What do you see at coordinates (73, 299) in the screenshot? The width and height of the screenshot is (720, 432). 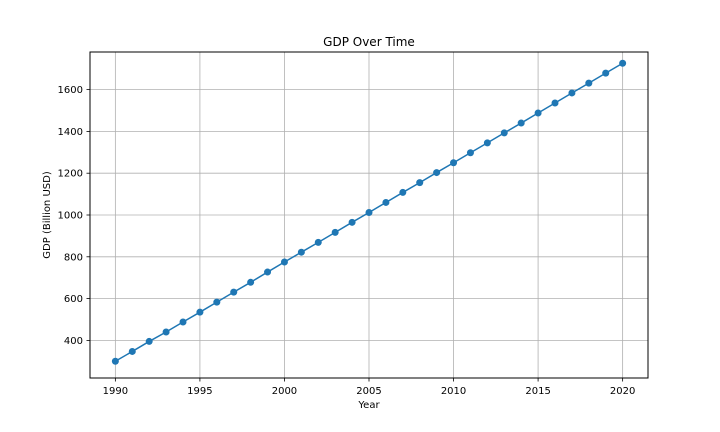 I see `y-tick-label: 600` at bounding box center [73, 299].